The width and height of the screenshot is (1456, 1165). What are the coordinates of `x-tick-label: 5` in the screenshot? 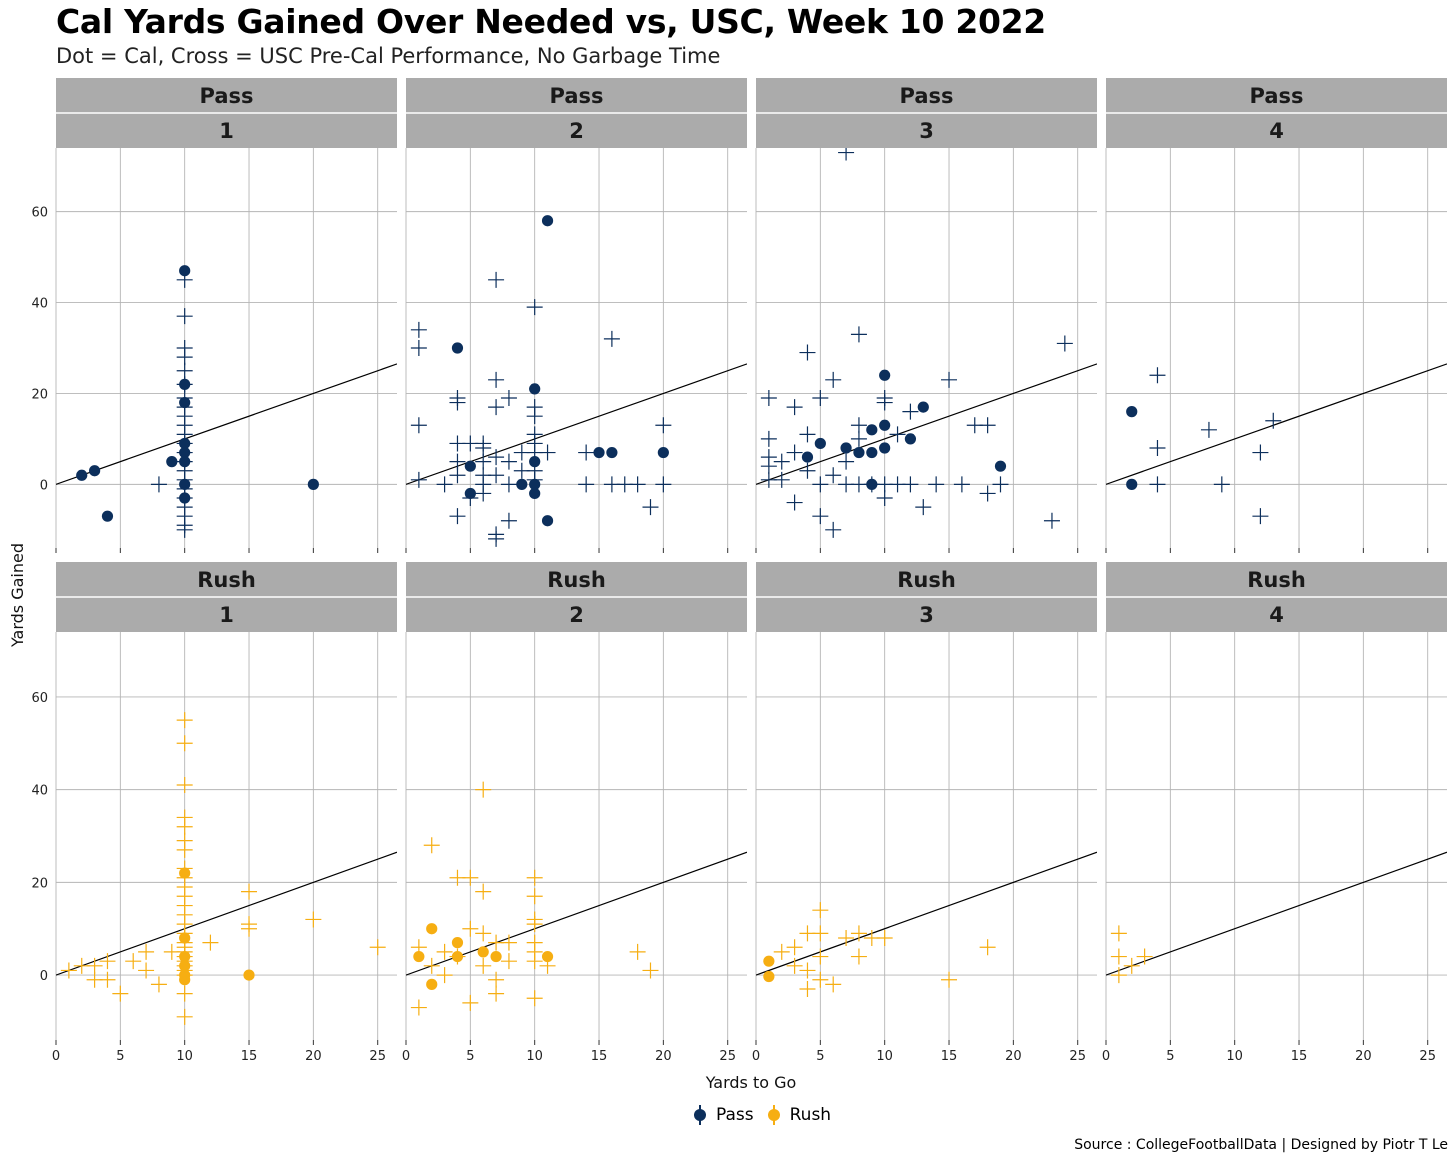 It's located at (1170, 1056).